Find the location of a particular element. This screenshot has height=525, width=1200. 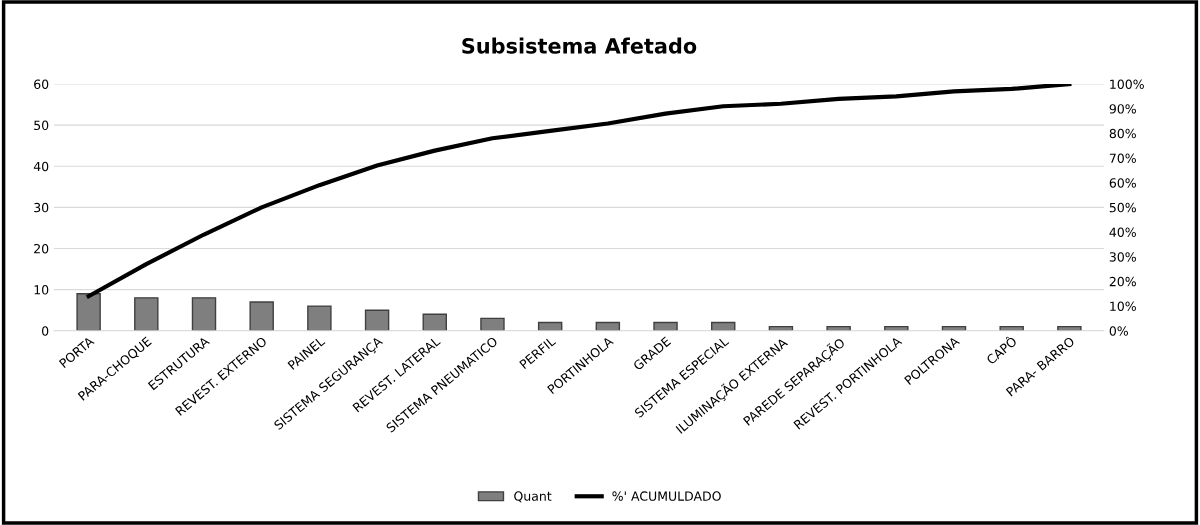

y-tick-label: 30 is located at coordinates (41, 207).